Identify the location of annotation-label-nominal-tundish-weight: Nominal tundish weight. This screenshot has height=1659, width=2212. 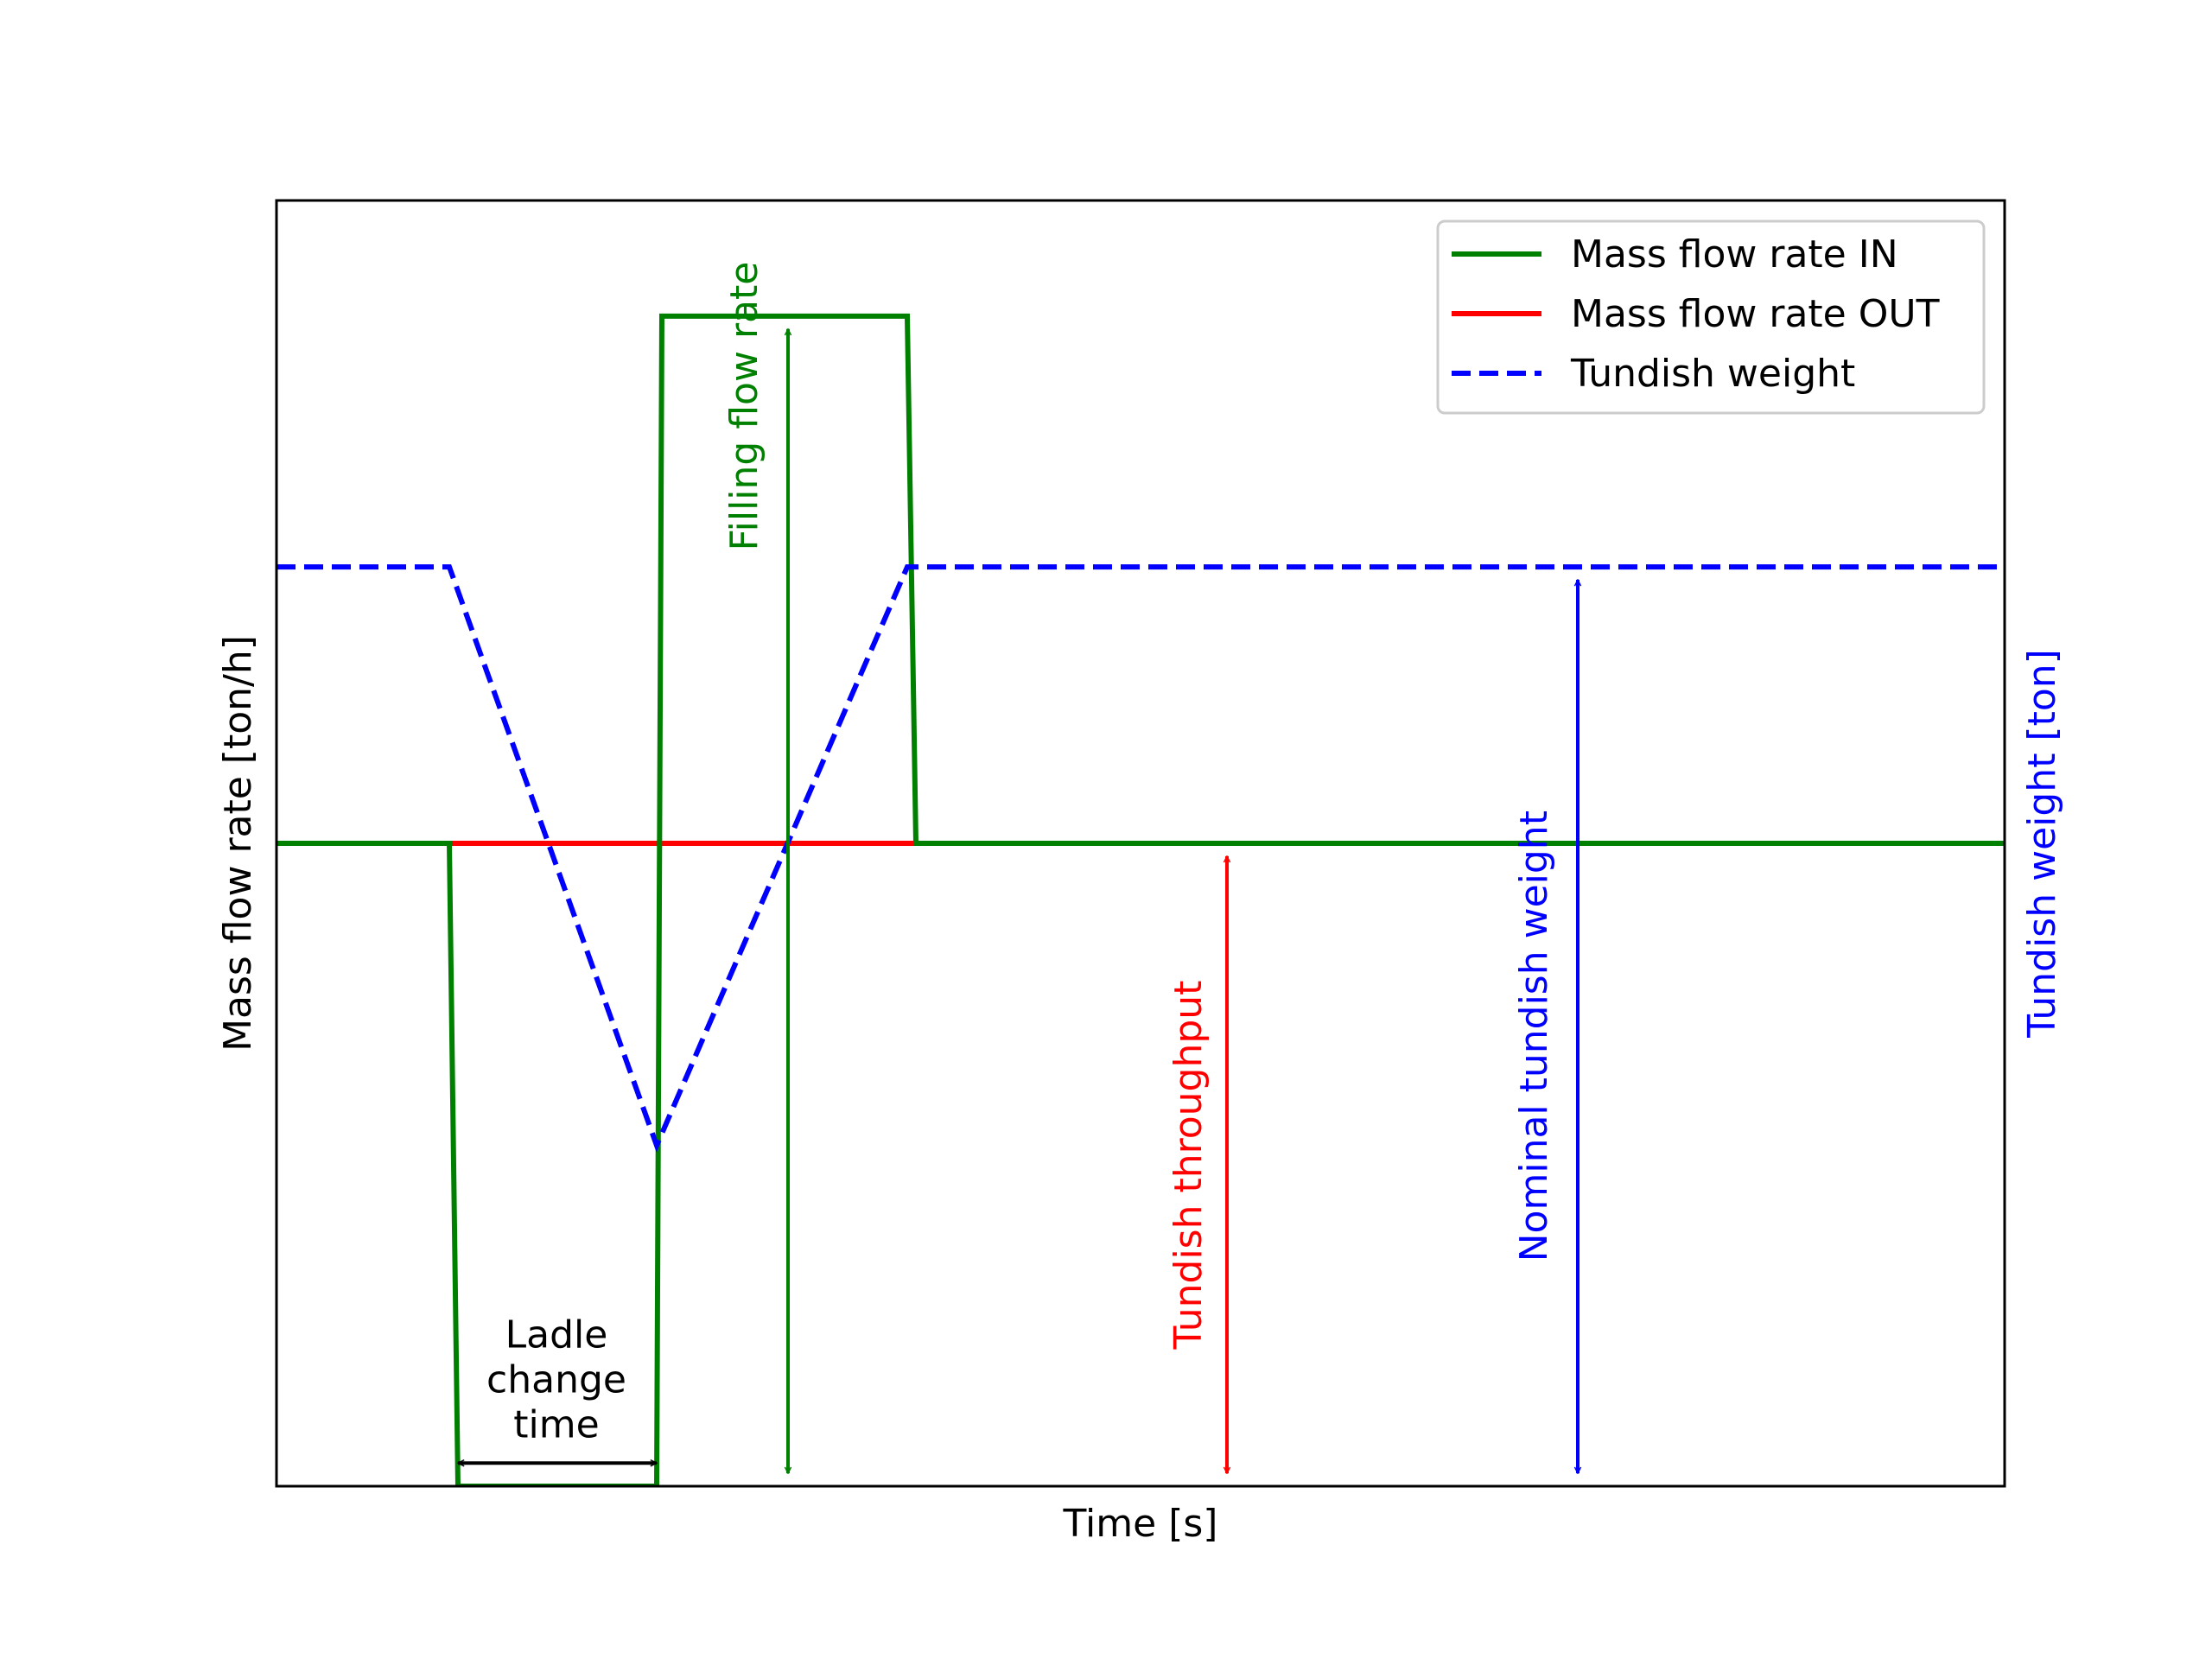
(1534, 1036).